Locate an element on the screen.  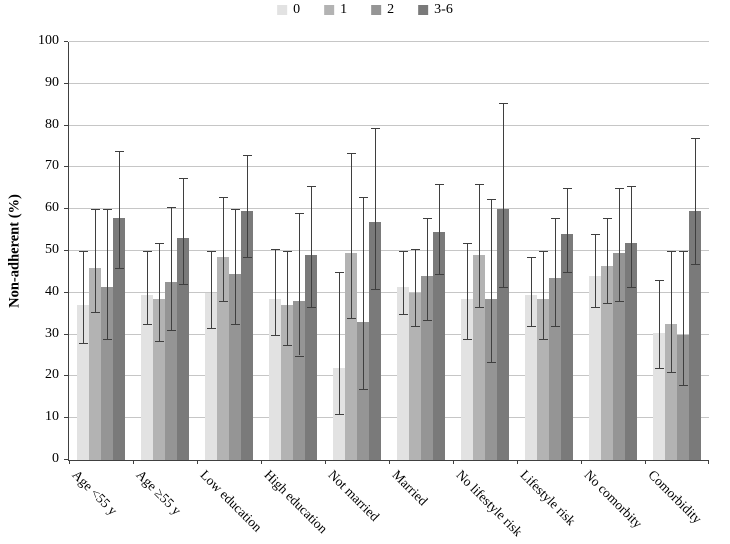
bar-0-Age <55 y is located at coordinates (83, 382).